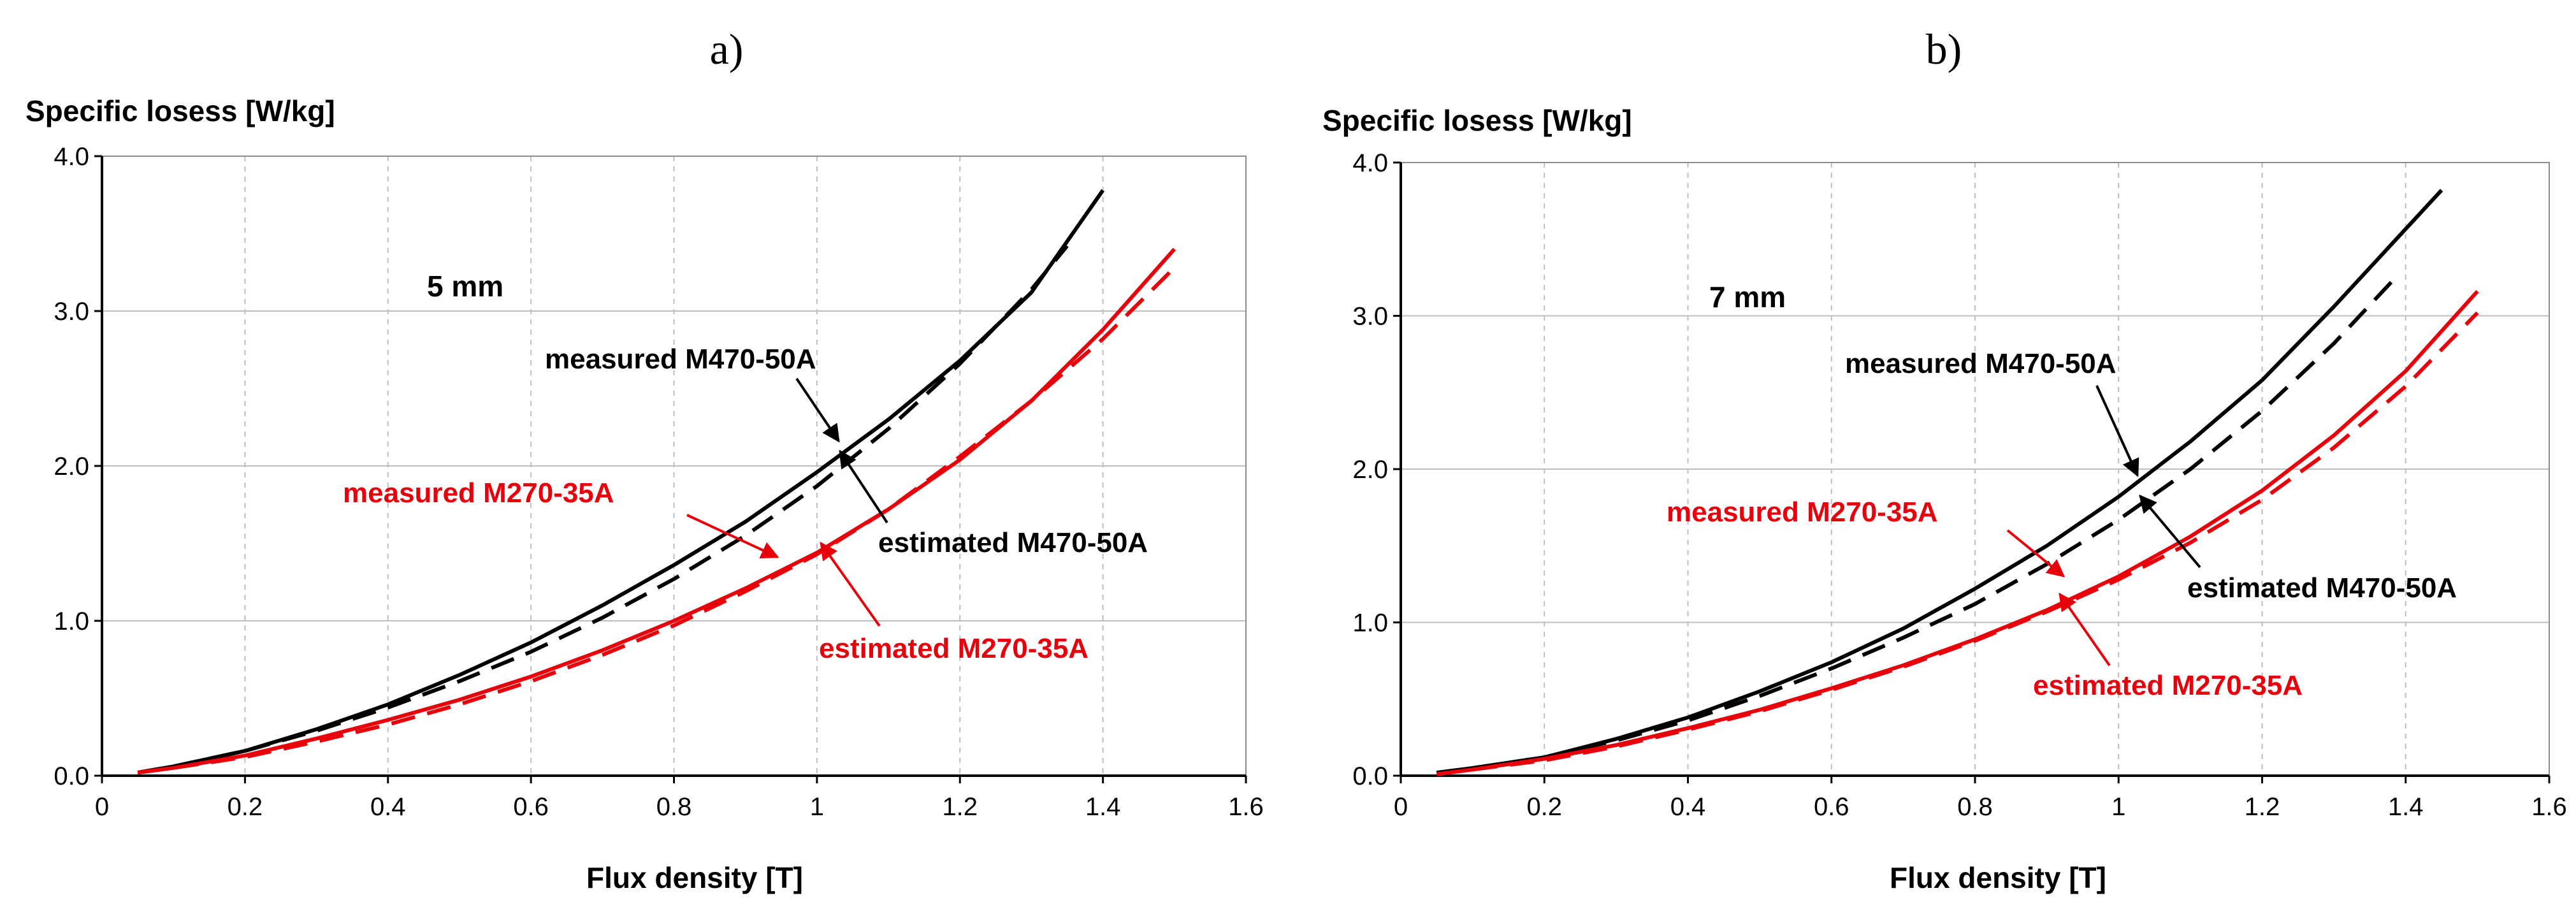 Image resolution: width=2576 pixels, height=907 pixels. Describe the element at coordinates (1401, 807) in the screenshot. I see `panel-b-x-tick-label: 0` at that location.